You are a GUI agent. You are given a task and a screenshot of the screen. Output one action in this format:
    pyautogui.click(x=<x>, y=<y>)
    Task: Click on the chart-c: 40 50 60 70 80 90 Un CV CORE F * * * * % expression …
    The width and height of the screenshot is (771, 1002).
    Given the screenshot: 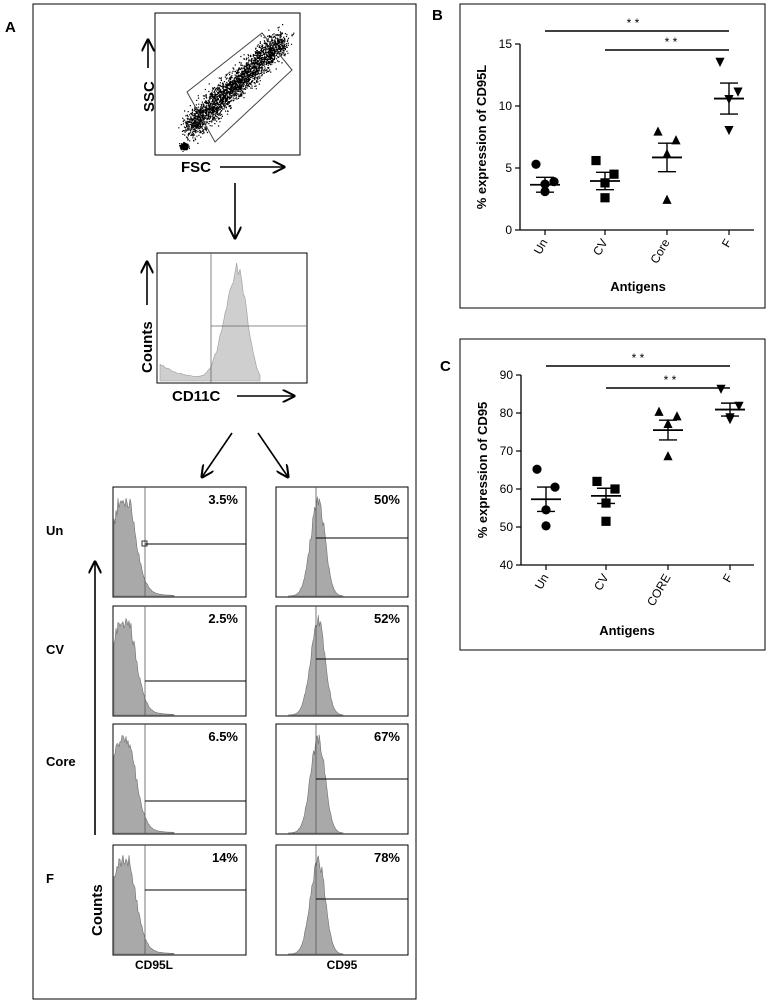 What is the action you would take?
    pyautogui.click(x=614, y=494)
    